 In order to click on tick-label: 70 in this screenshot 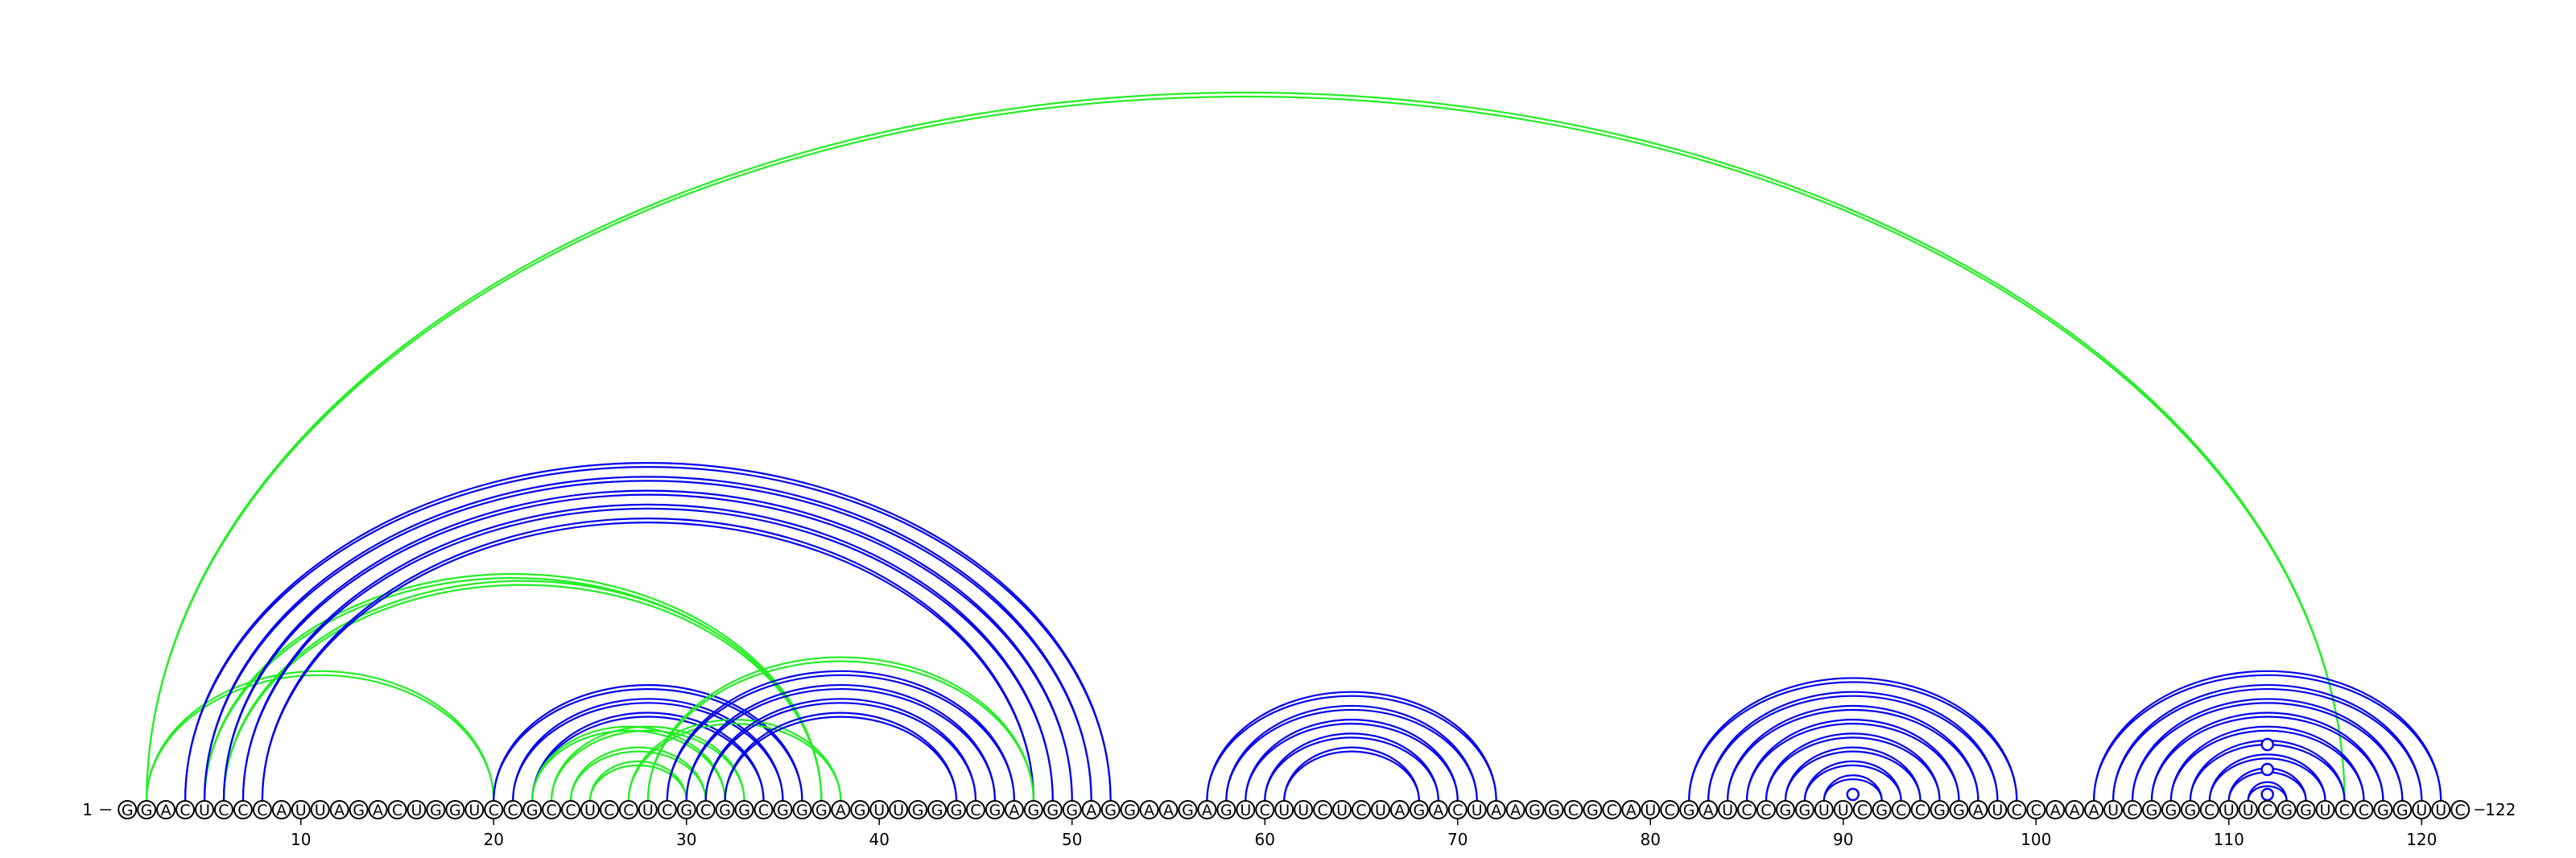, I will do `click(1457, 839)`.